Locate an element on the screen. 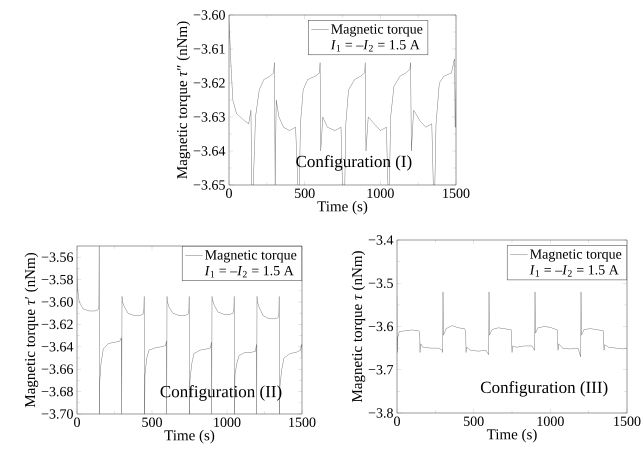 The width and height of the screenshot is (644, 458). annotation: Configuration (I) is located at coordinates (354, 163).